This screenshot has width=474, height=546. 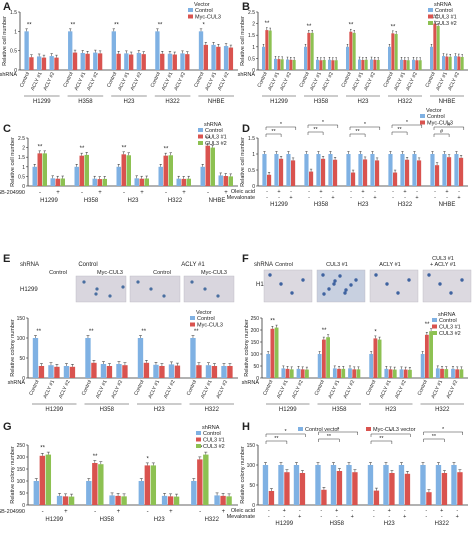 What do you see at coordinates (162, 273) in the screenshot?
I see `image-sub-label: Control` at bounding box center [162, 273].